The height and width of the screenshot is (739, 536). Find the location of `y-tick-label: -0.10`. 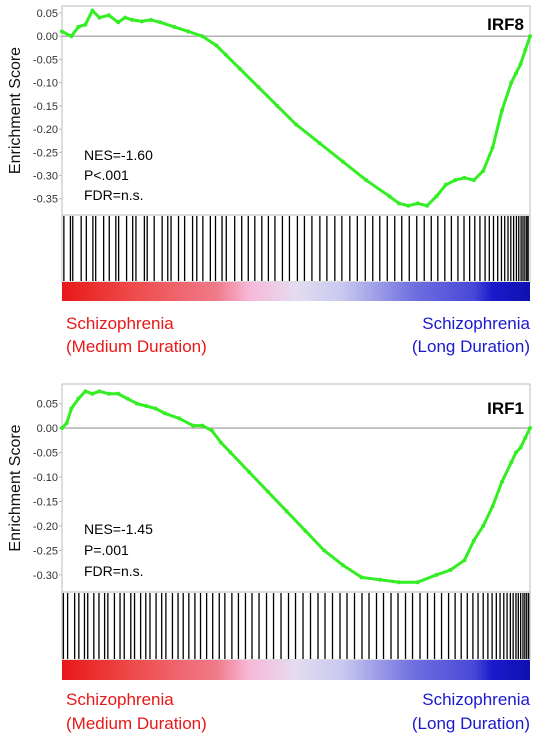

y-tick-label: -0.10 is located at coordinates (45, 478).